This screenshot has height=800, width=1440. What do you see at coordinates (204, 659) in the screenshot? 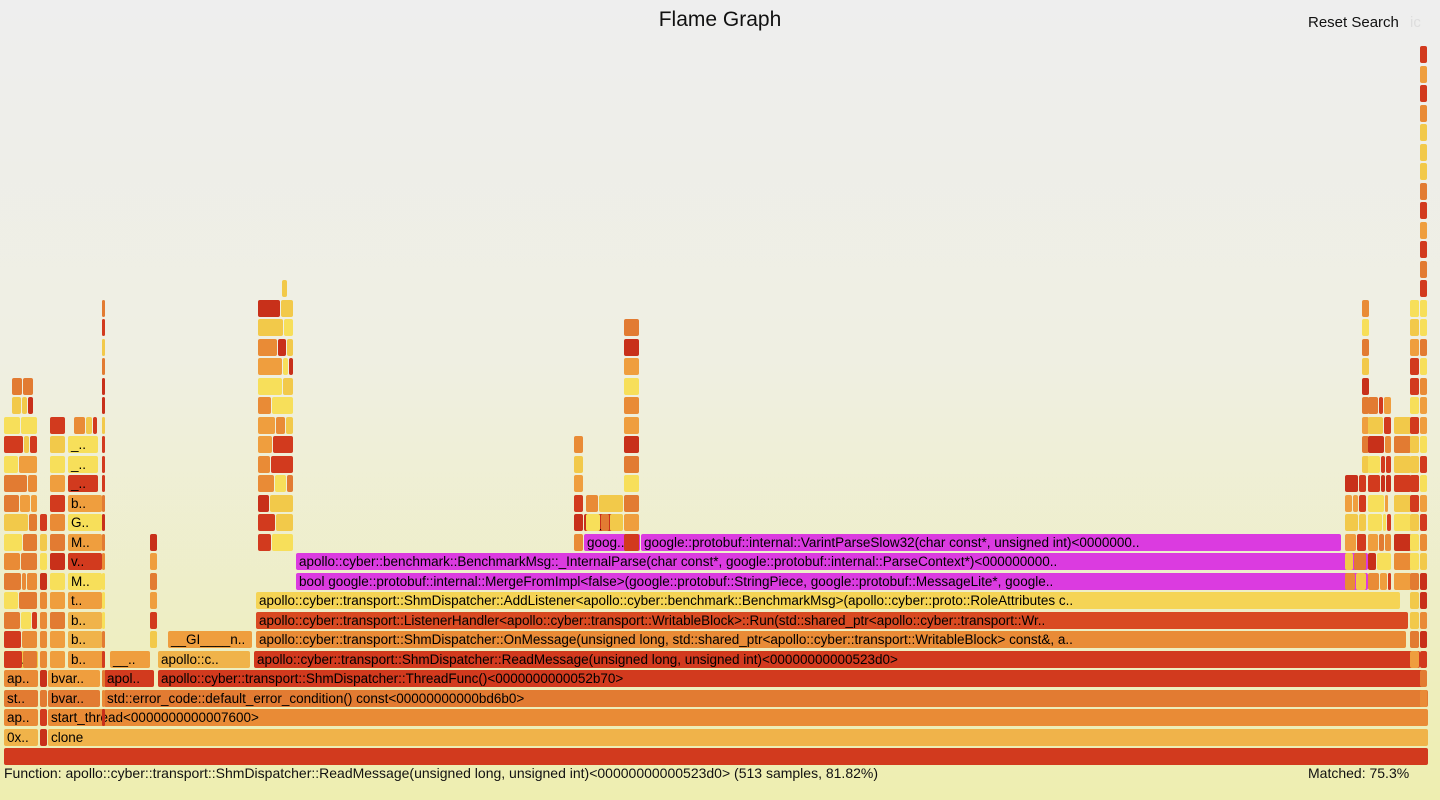
I see `flame-frame: apollo::c..` at bounding box center [204, 659].